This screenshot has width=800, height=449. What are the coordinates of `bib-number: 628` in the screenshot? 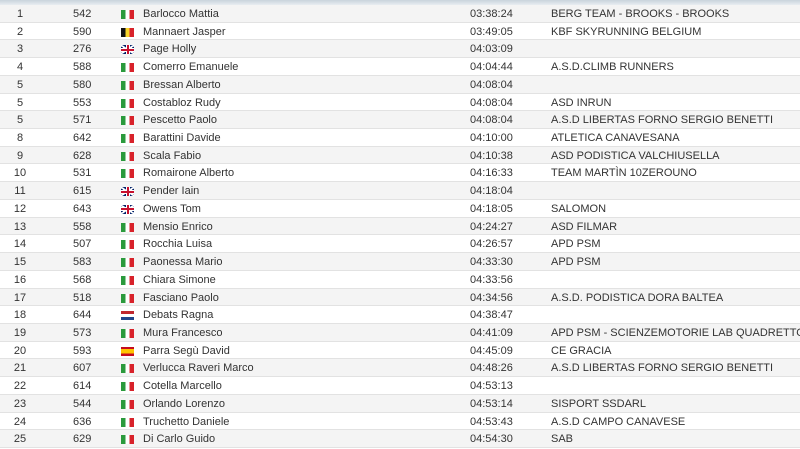 It's located at (82, 155).